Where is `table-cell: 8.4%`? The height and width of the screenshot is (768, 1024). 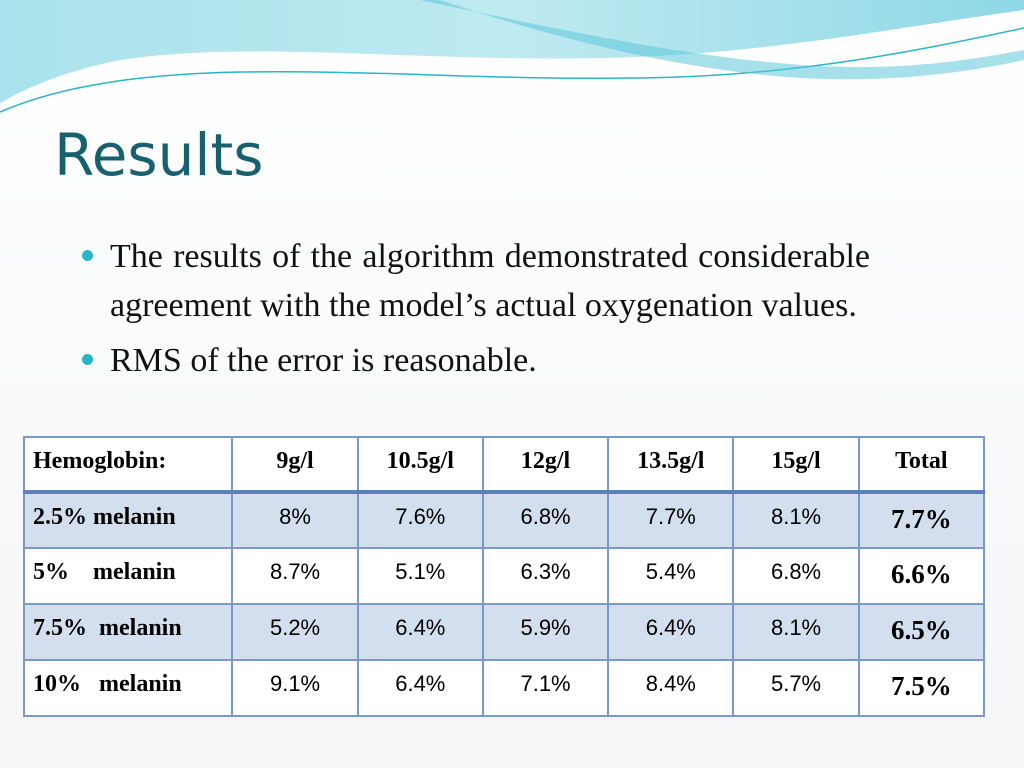 table-cell: 8.4% is located at coordinates (671, 688).